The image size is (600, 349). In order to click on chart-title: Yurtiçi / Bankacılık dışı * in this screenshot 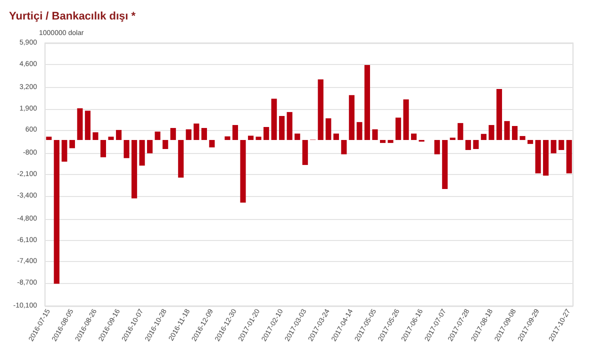, I will do `click(72, 16)`.